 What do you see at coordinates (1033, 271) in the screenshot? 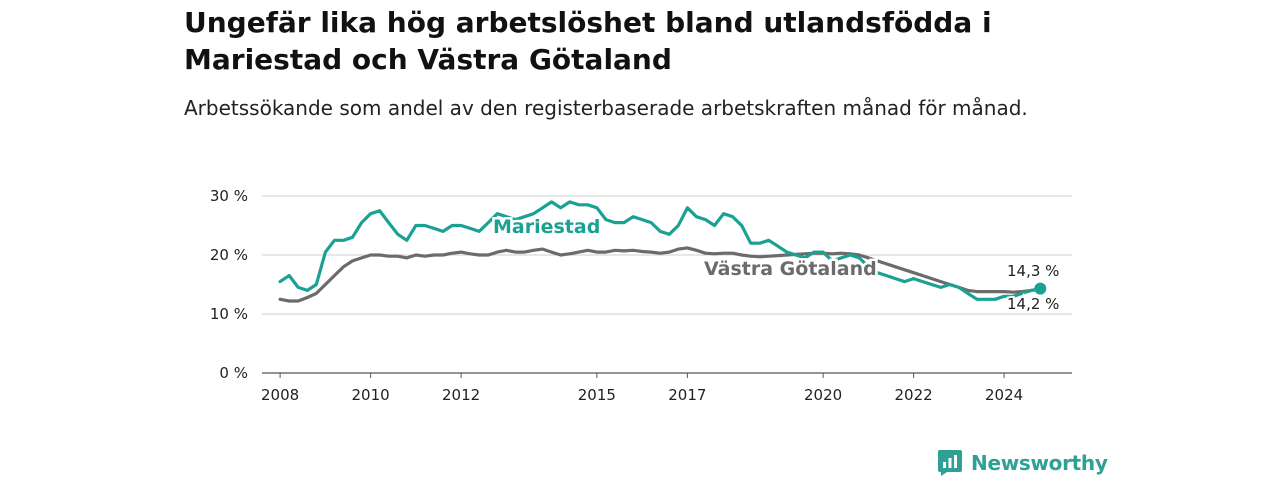
I see `end-label-mariestad: 14,3 %` at bounding box center [1033, 271].